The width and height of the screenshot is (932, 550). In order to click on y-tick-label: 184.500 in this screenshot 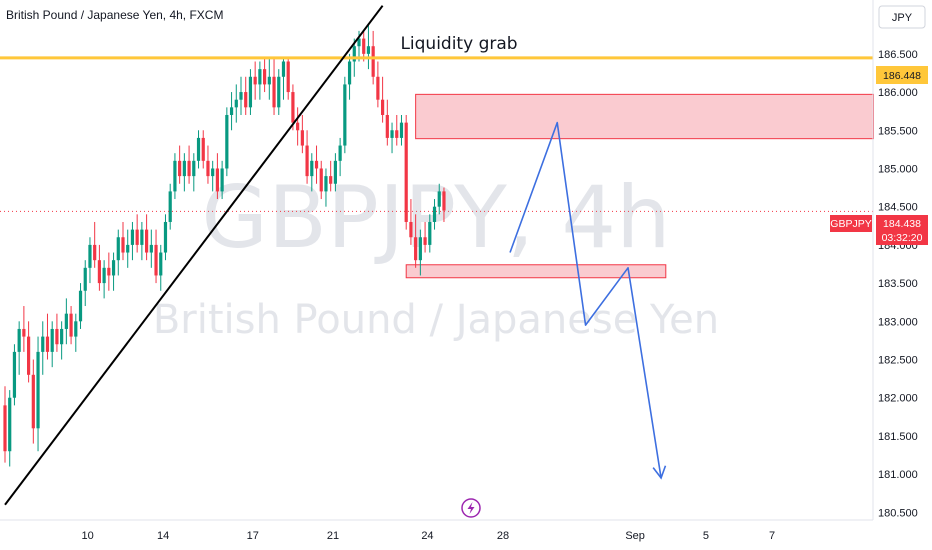, I will do `click(898, 208)`.